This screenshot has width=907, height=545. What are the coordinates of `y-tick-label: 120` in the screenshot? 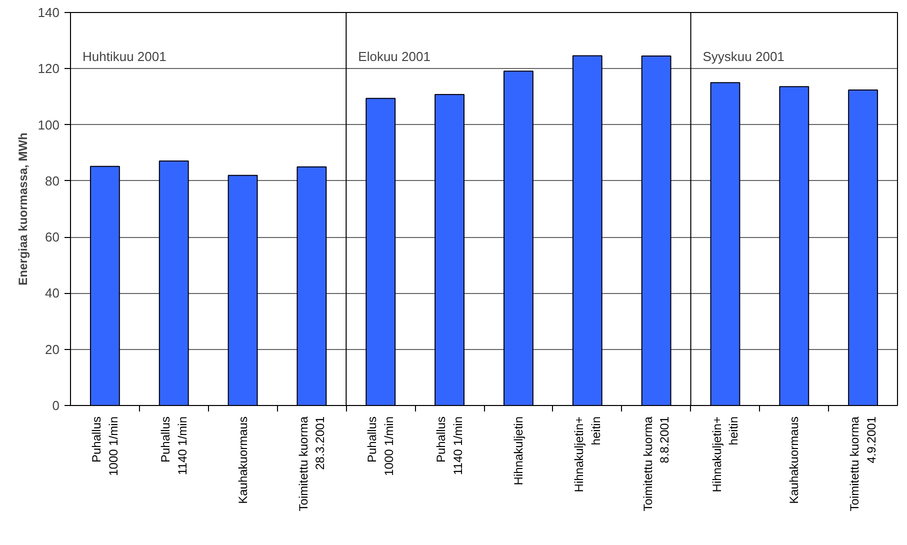 It's located at (49, 68).